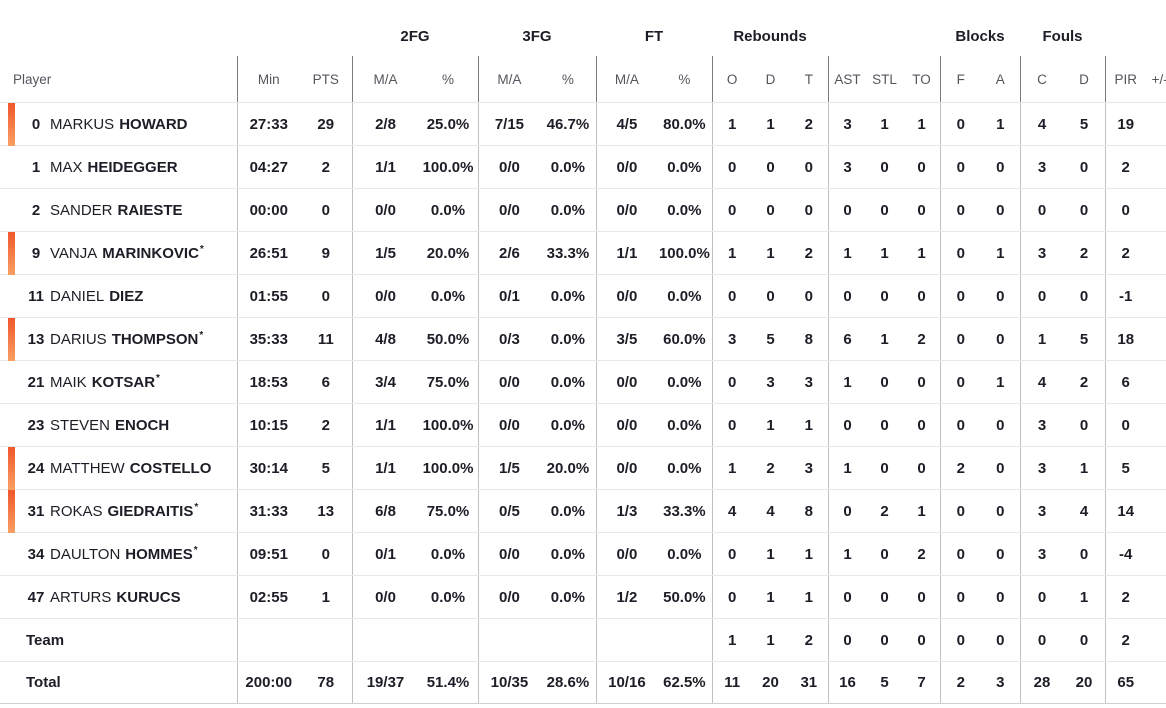 The width and height of the screenshot is (1166, 708). What do you see at coordinates (294, 36) in the screenshot?
I see `group-header-minpts-spacer` at bounding box center [294, 36].